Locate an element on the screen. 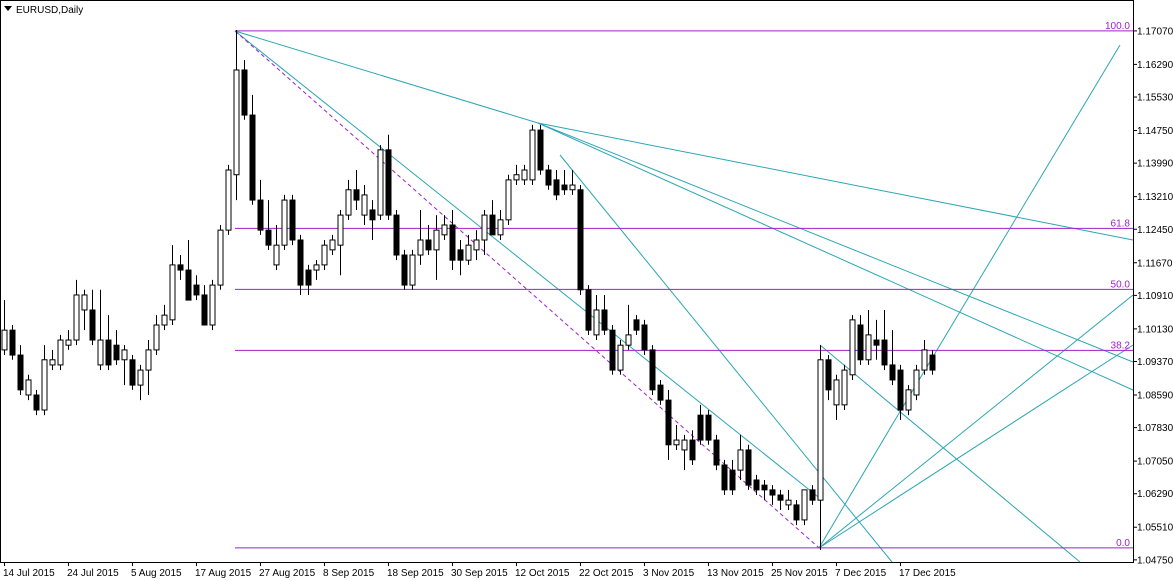  x-tick-label: 17 Aug 2015 is located at coordinates (223, 573).